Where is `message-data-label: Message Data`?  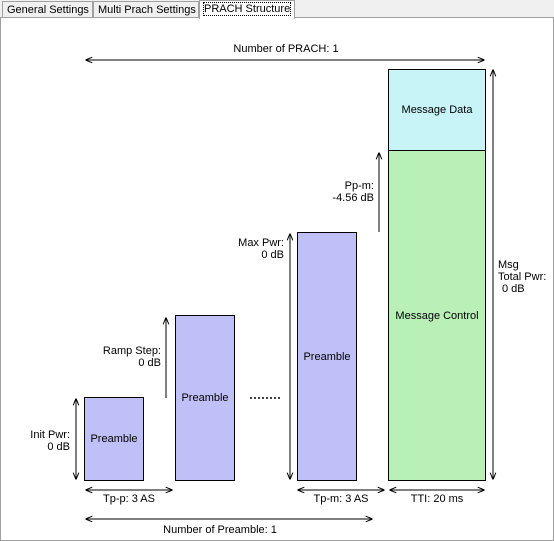
message-data-label: Message Data is located at coordinates (437, 110).